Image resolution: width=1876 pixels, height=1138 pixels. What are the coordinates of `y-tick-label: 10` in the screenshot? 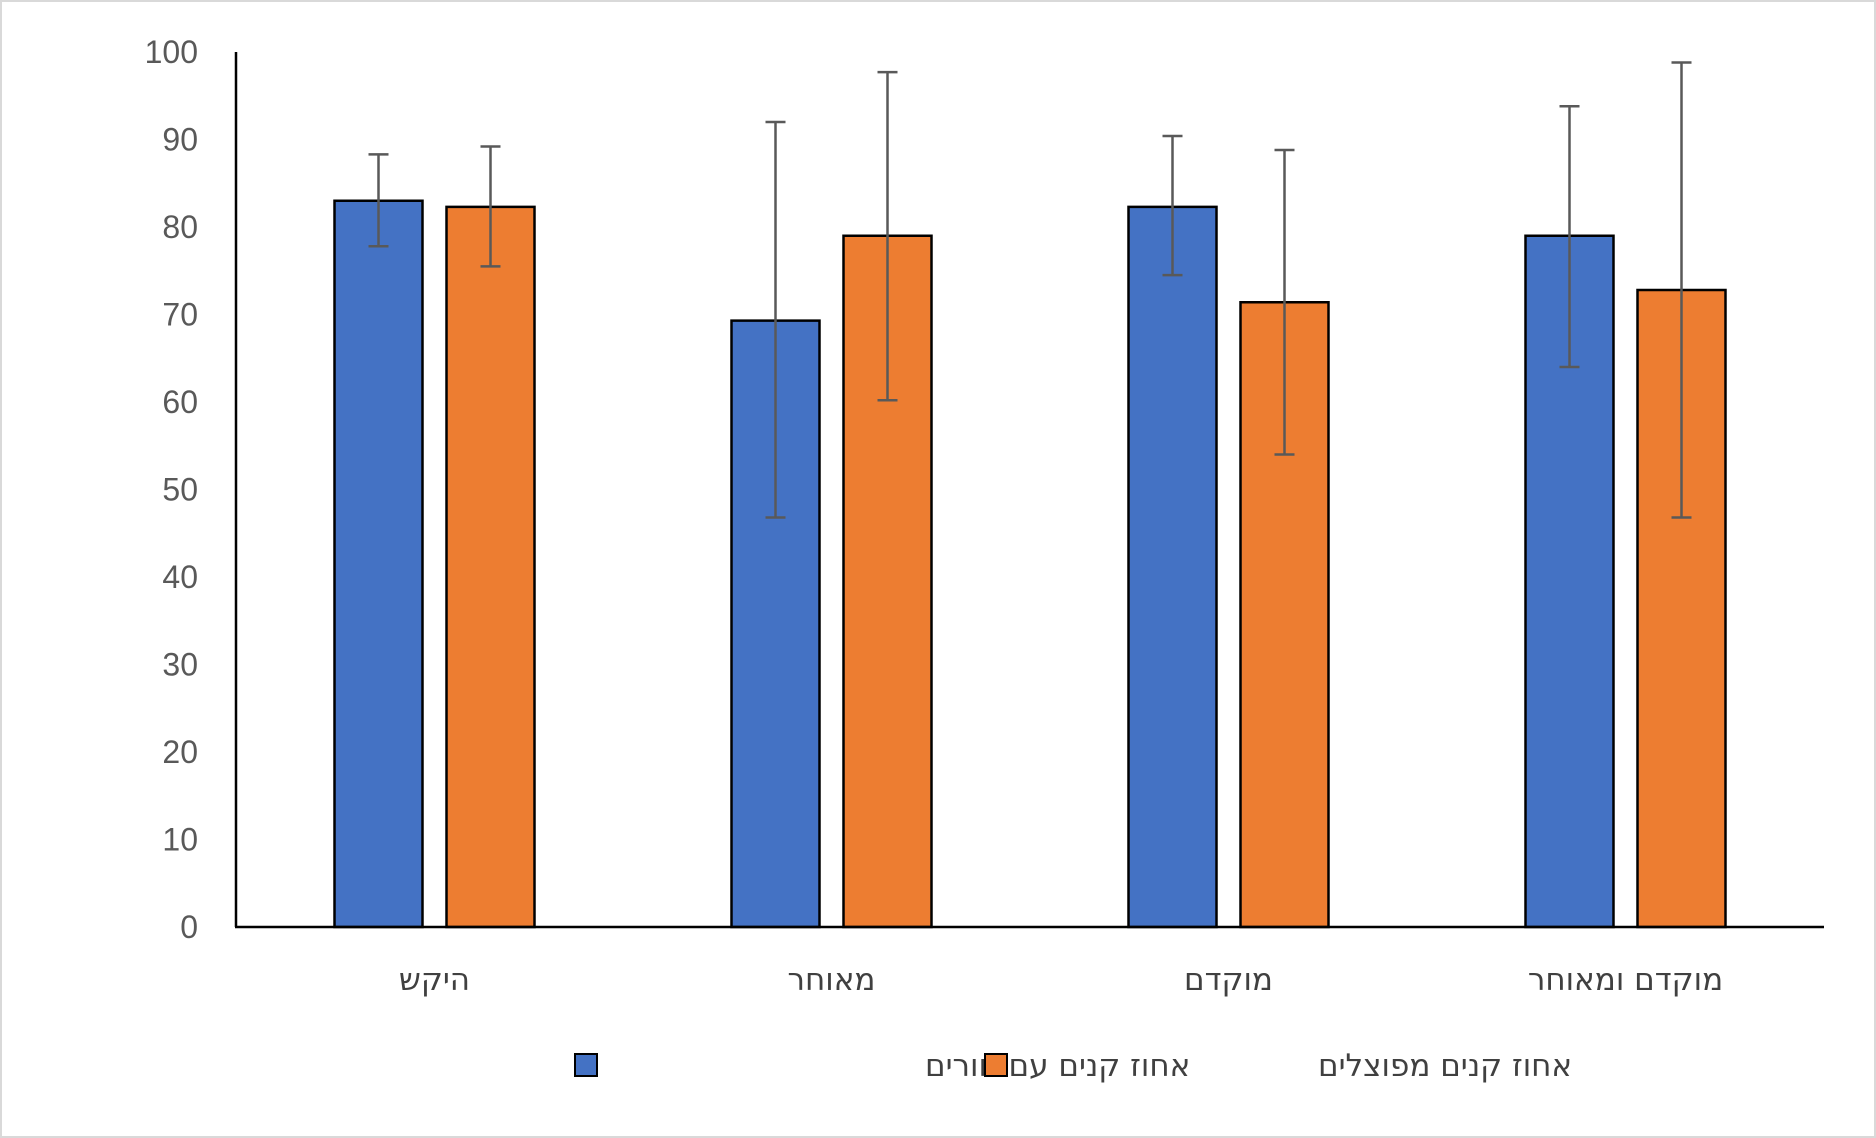 It's located at (180, 840).